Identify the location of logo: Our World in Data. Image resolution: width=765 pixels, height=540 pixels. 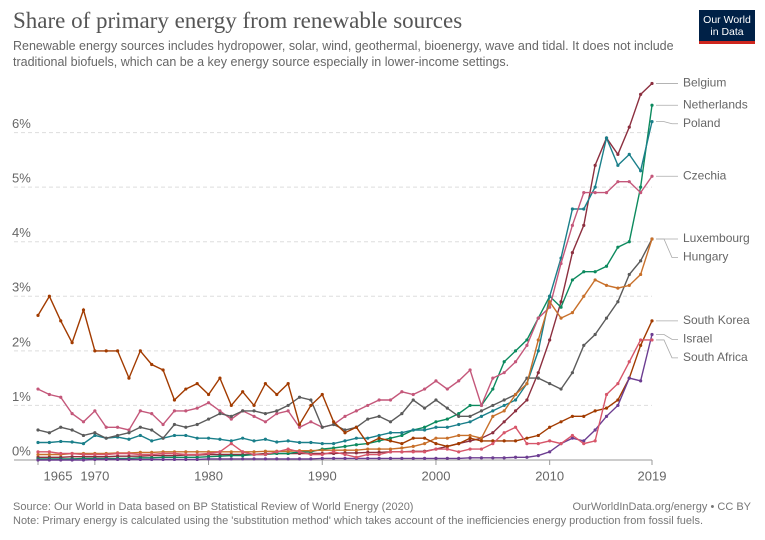
(727, 27).